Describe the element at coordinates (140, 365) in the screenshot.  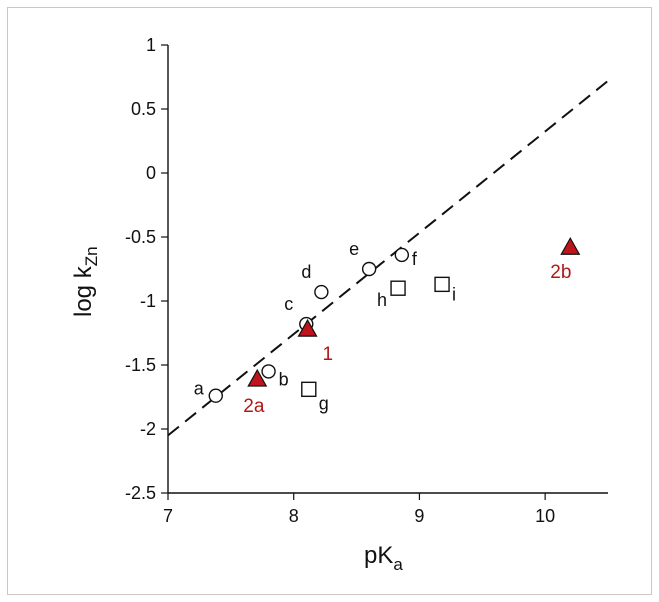
I see `y-tick-label: -1.5` at that location.